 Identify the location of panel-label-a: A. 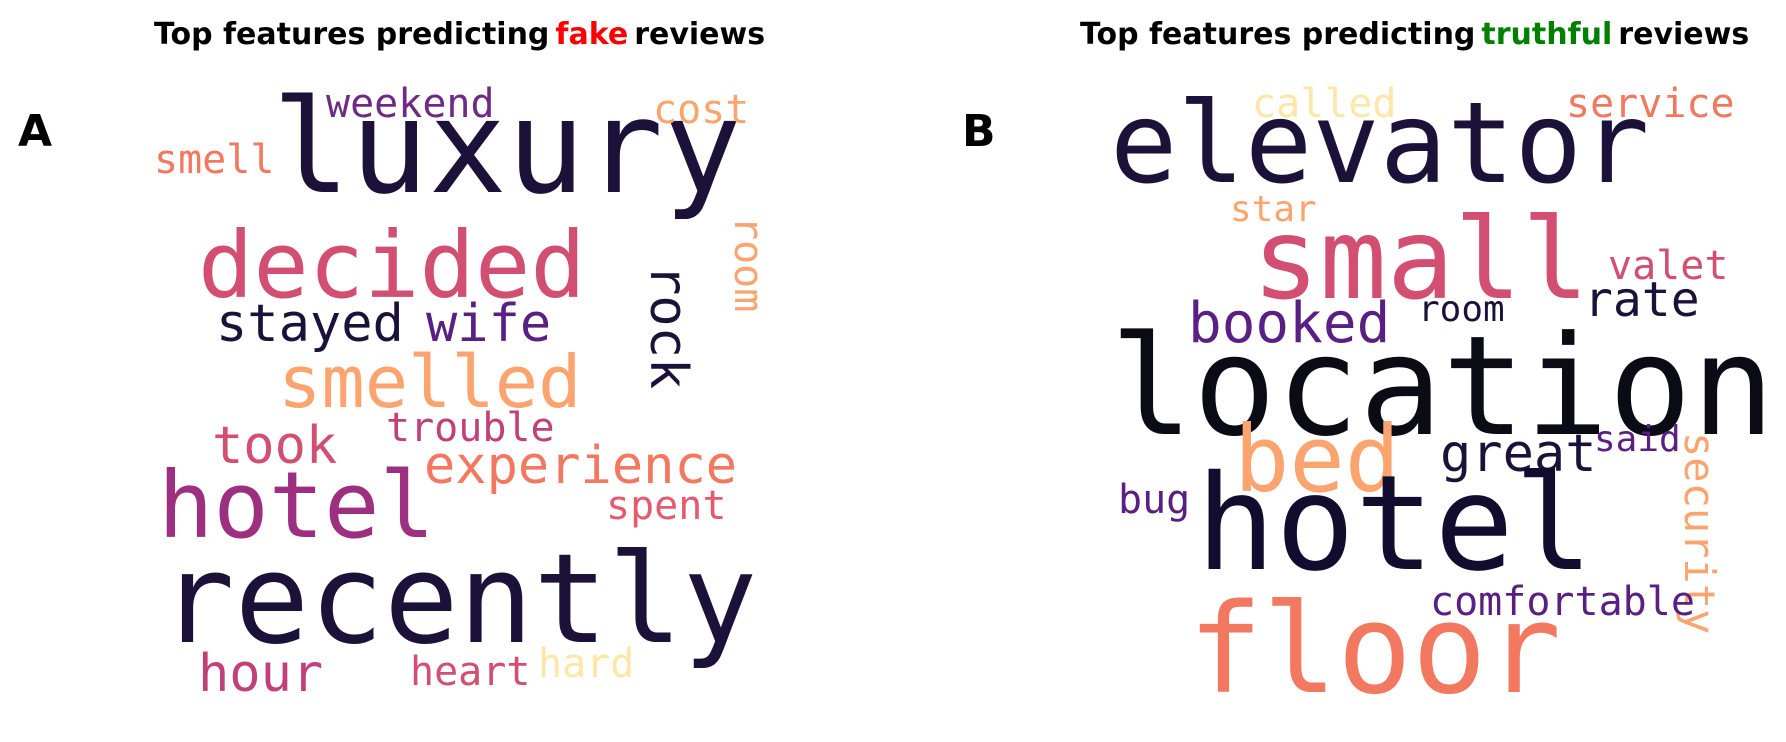
(35, 131).